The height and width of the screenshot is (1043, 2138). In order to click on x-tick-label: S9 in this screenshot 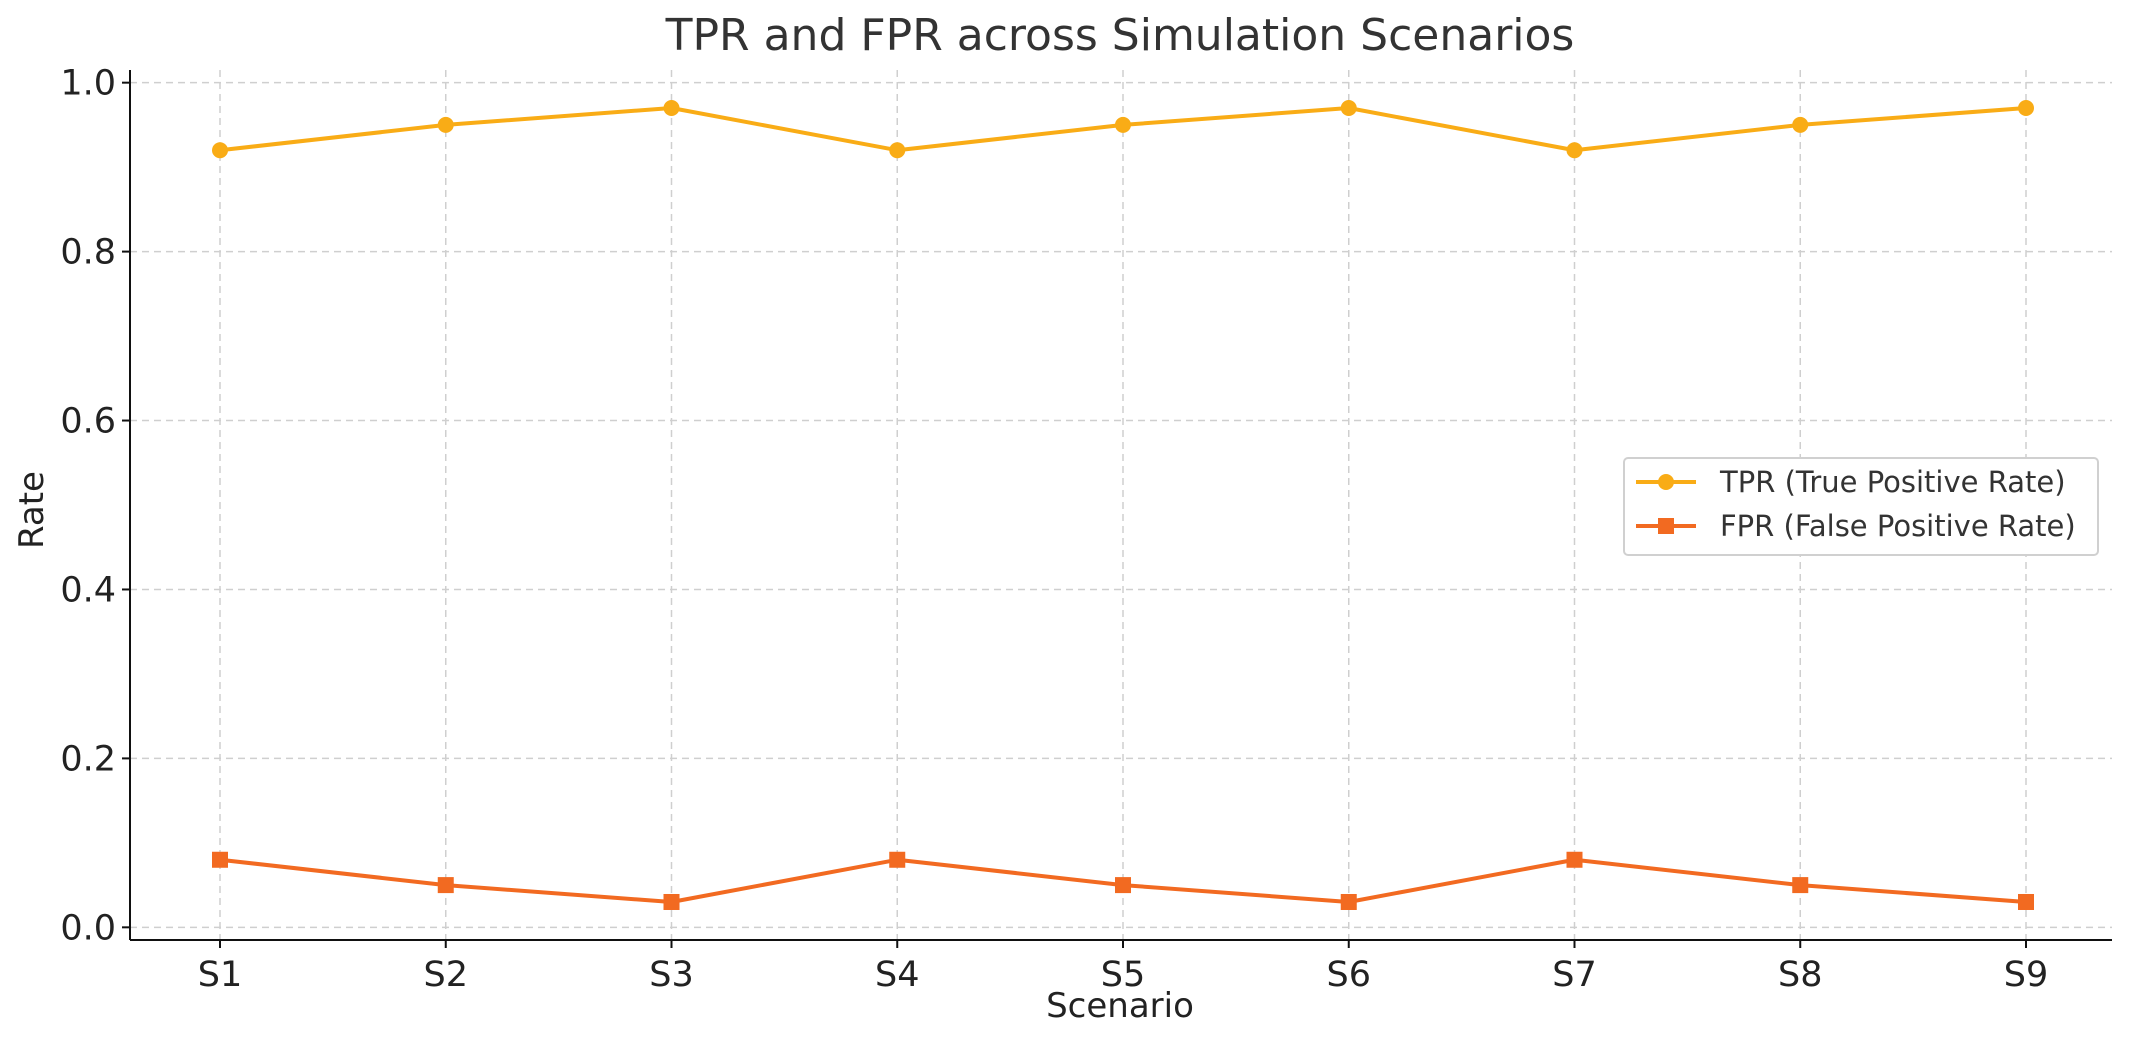, I will do `click(2026, 975)`.